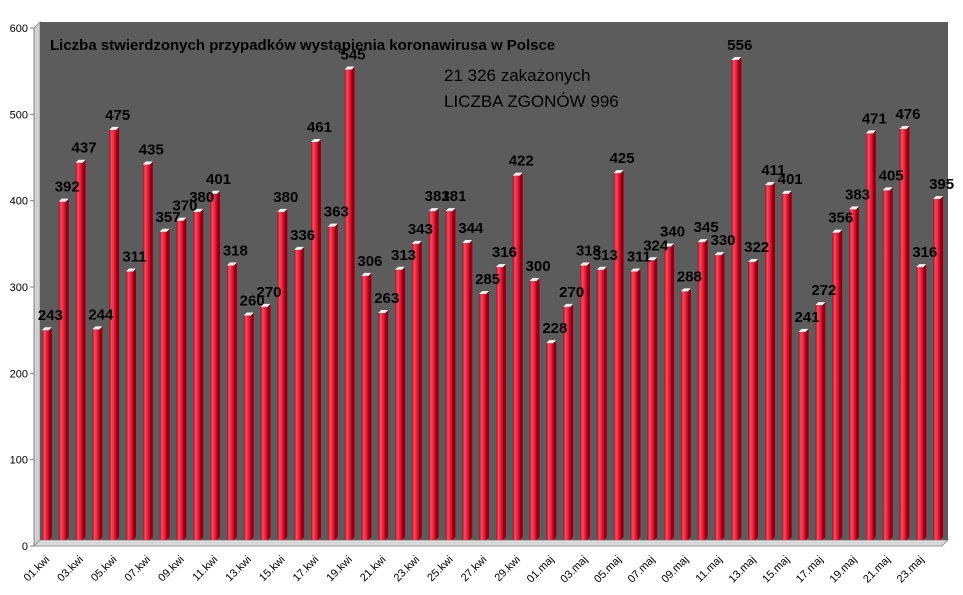  What do you see at coordinates (517, 75) in the screenshot?
I see `chart-annotation-infected: 21 326 zakażonych` at bounding box center [517, 75].